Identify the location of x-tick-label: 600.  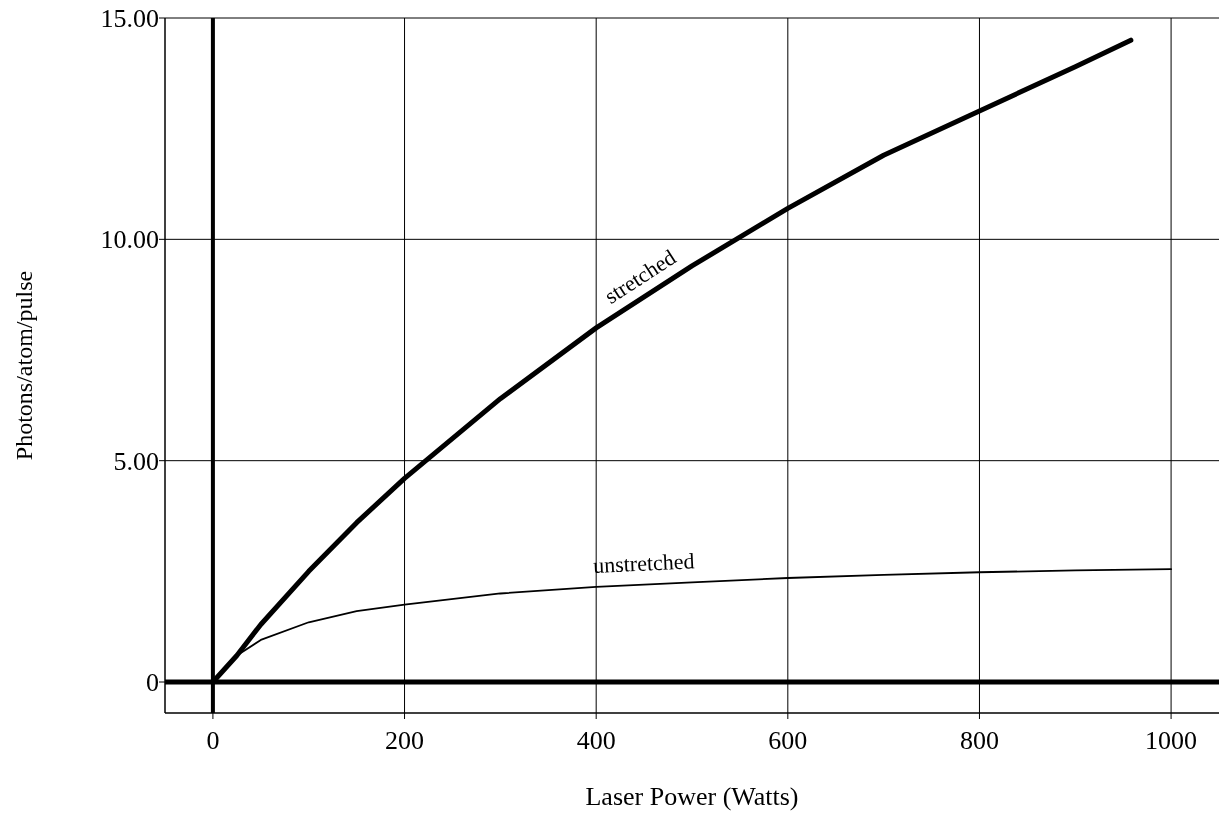
(788, 740).